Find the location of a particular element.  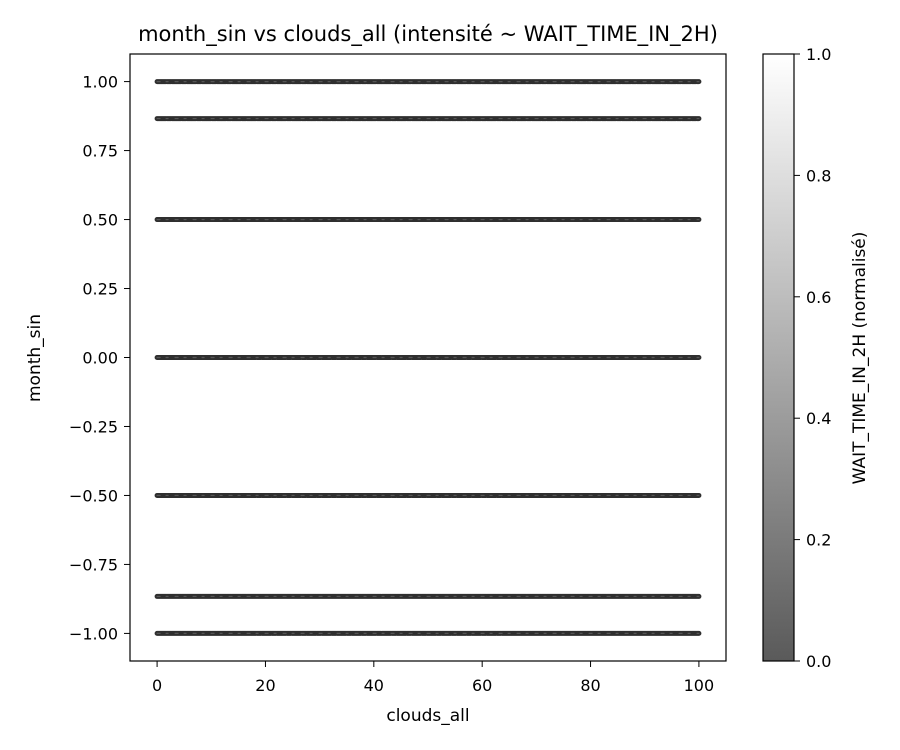

x-tick-label-5: 100 is located at coordinates (699, 685).